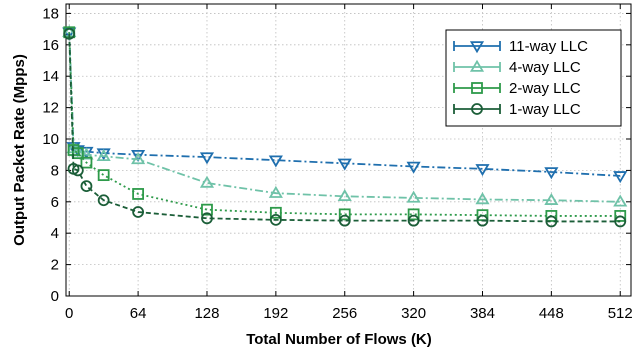 This screenshot has width=639, height=350. Describe the element at coordinates (548, 46) in the screenshot. I see `legend-label: 11-way LLC` at that location.